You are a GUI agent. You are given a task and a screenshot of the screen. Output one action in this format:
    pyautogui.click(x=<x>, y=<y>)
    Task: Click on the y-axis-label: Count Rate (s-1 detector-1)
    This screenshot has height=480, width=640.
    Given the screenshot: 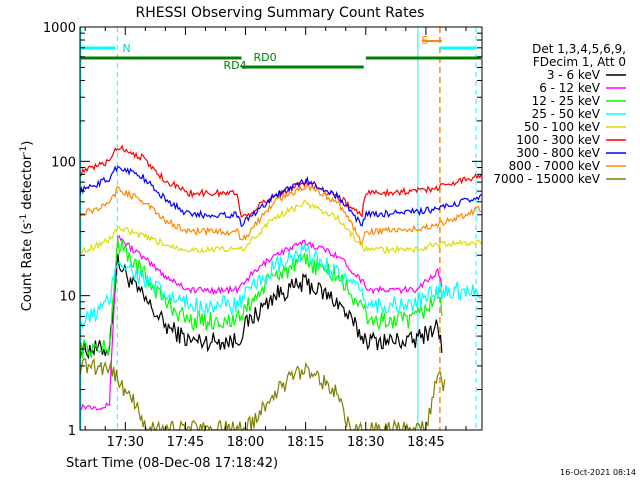 What is the action you would take?
    pyautogui.click(x=27, y=226)
    